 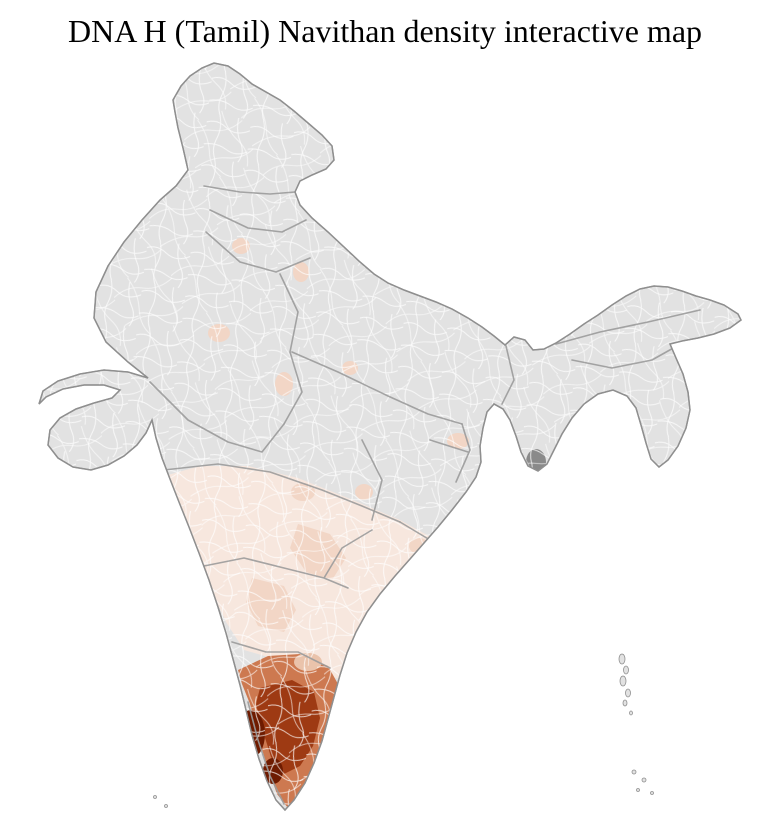 What do you see at coordinates (403, 730) in the screenshot?
I see `island-group` at bounding box center [403, 730].